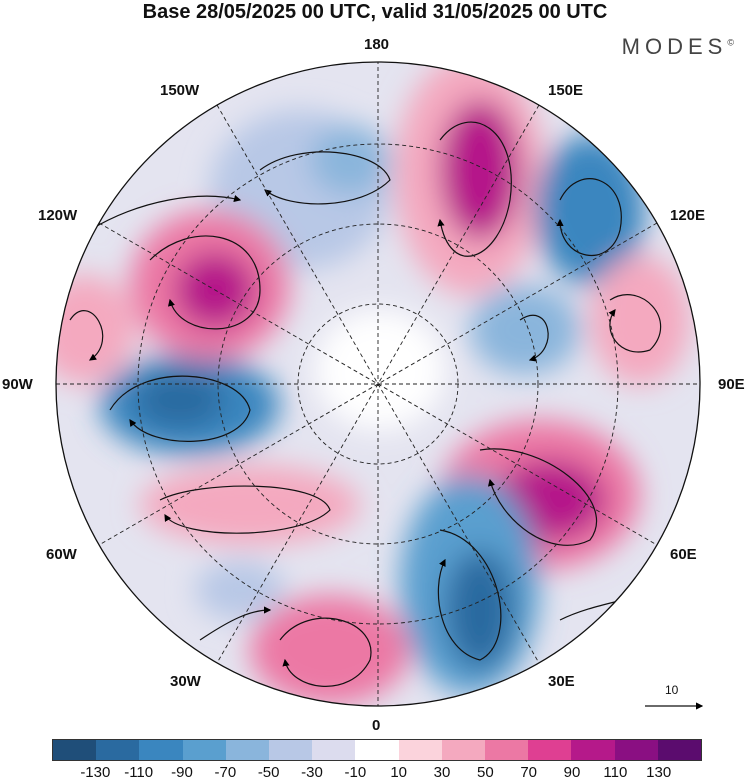 This screenshot has width=750, height=783. What do you see at coordinates (683, 554) in the screenshot?
I see `lon-label-60e: 60E` at bounding box center [683, 554].